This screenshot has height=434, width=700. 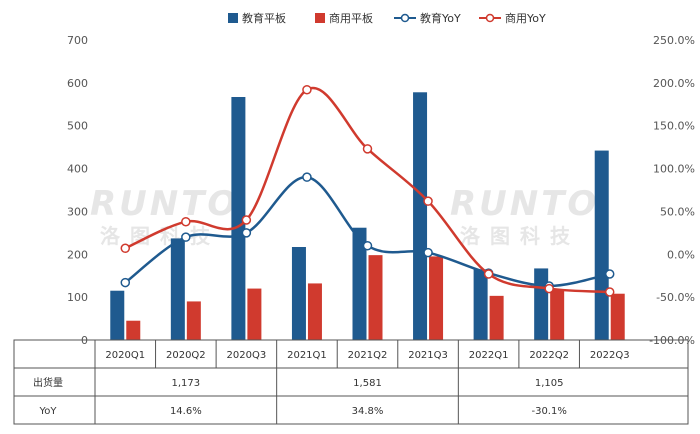 I want to click on legend-label: 商用YoY, so click(x=525, y=18).